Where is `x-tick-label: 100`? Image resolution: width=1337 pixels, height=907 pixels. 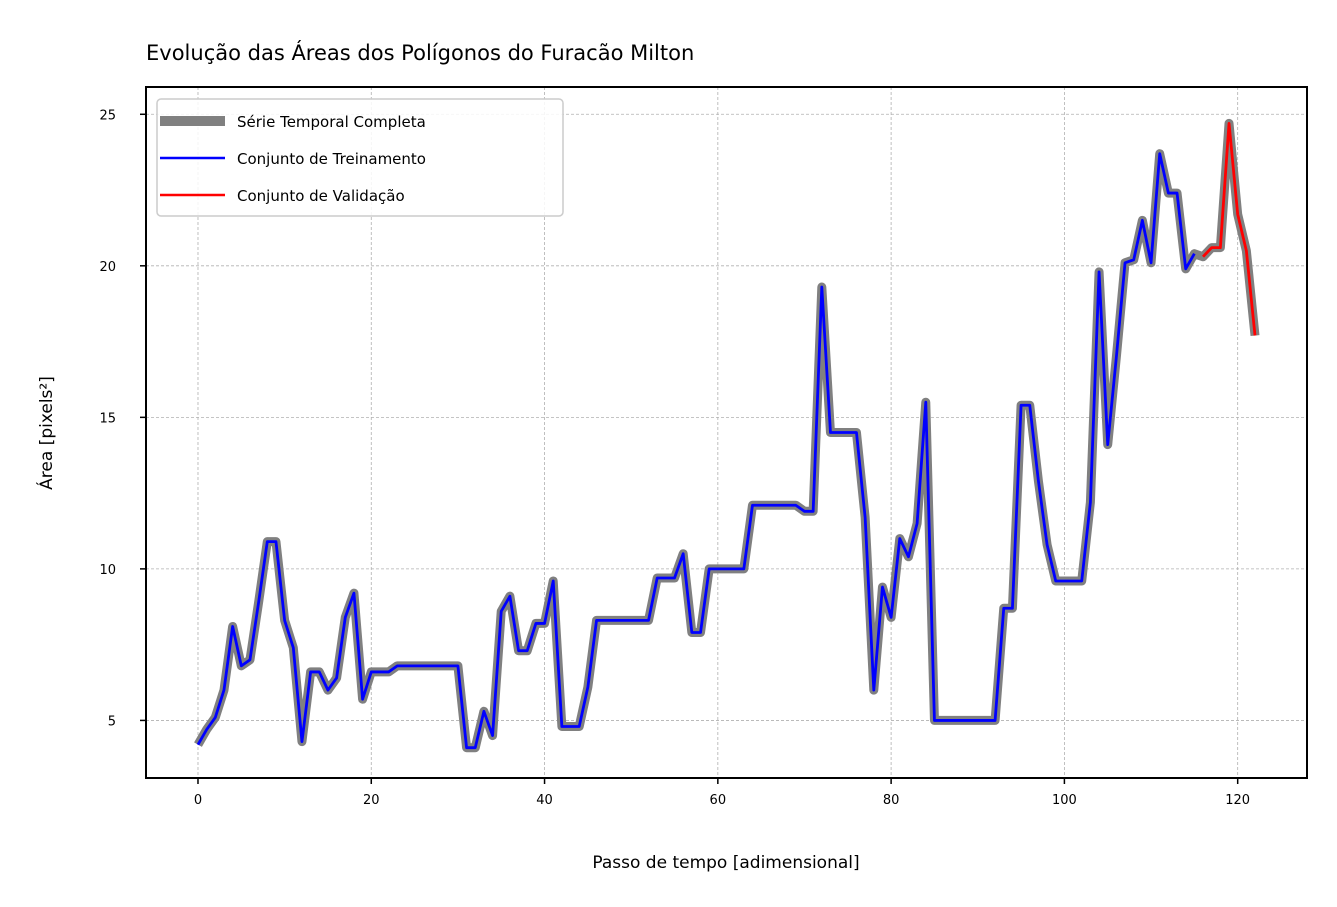
x-tick-label: 100 is located at coordinates (1064, 800).